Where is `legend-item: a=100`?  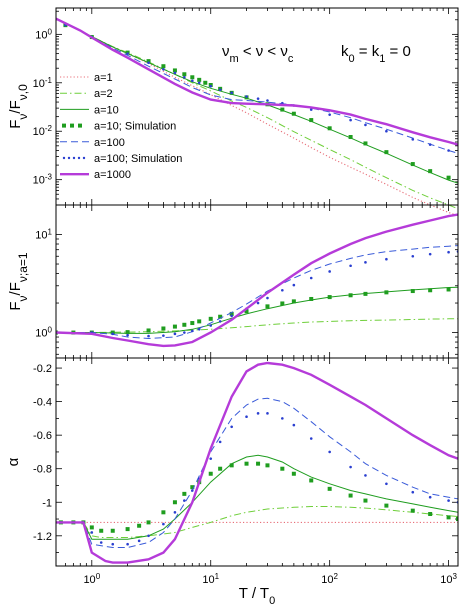
legend-item: a=100 is located at coordinates (92, 143).